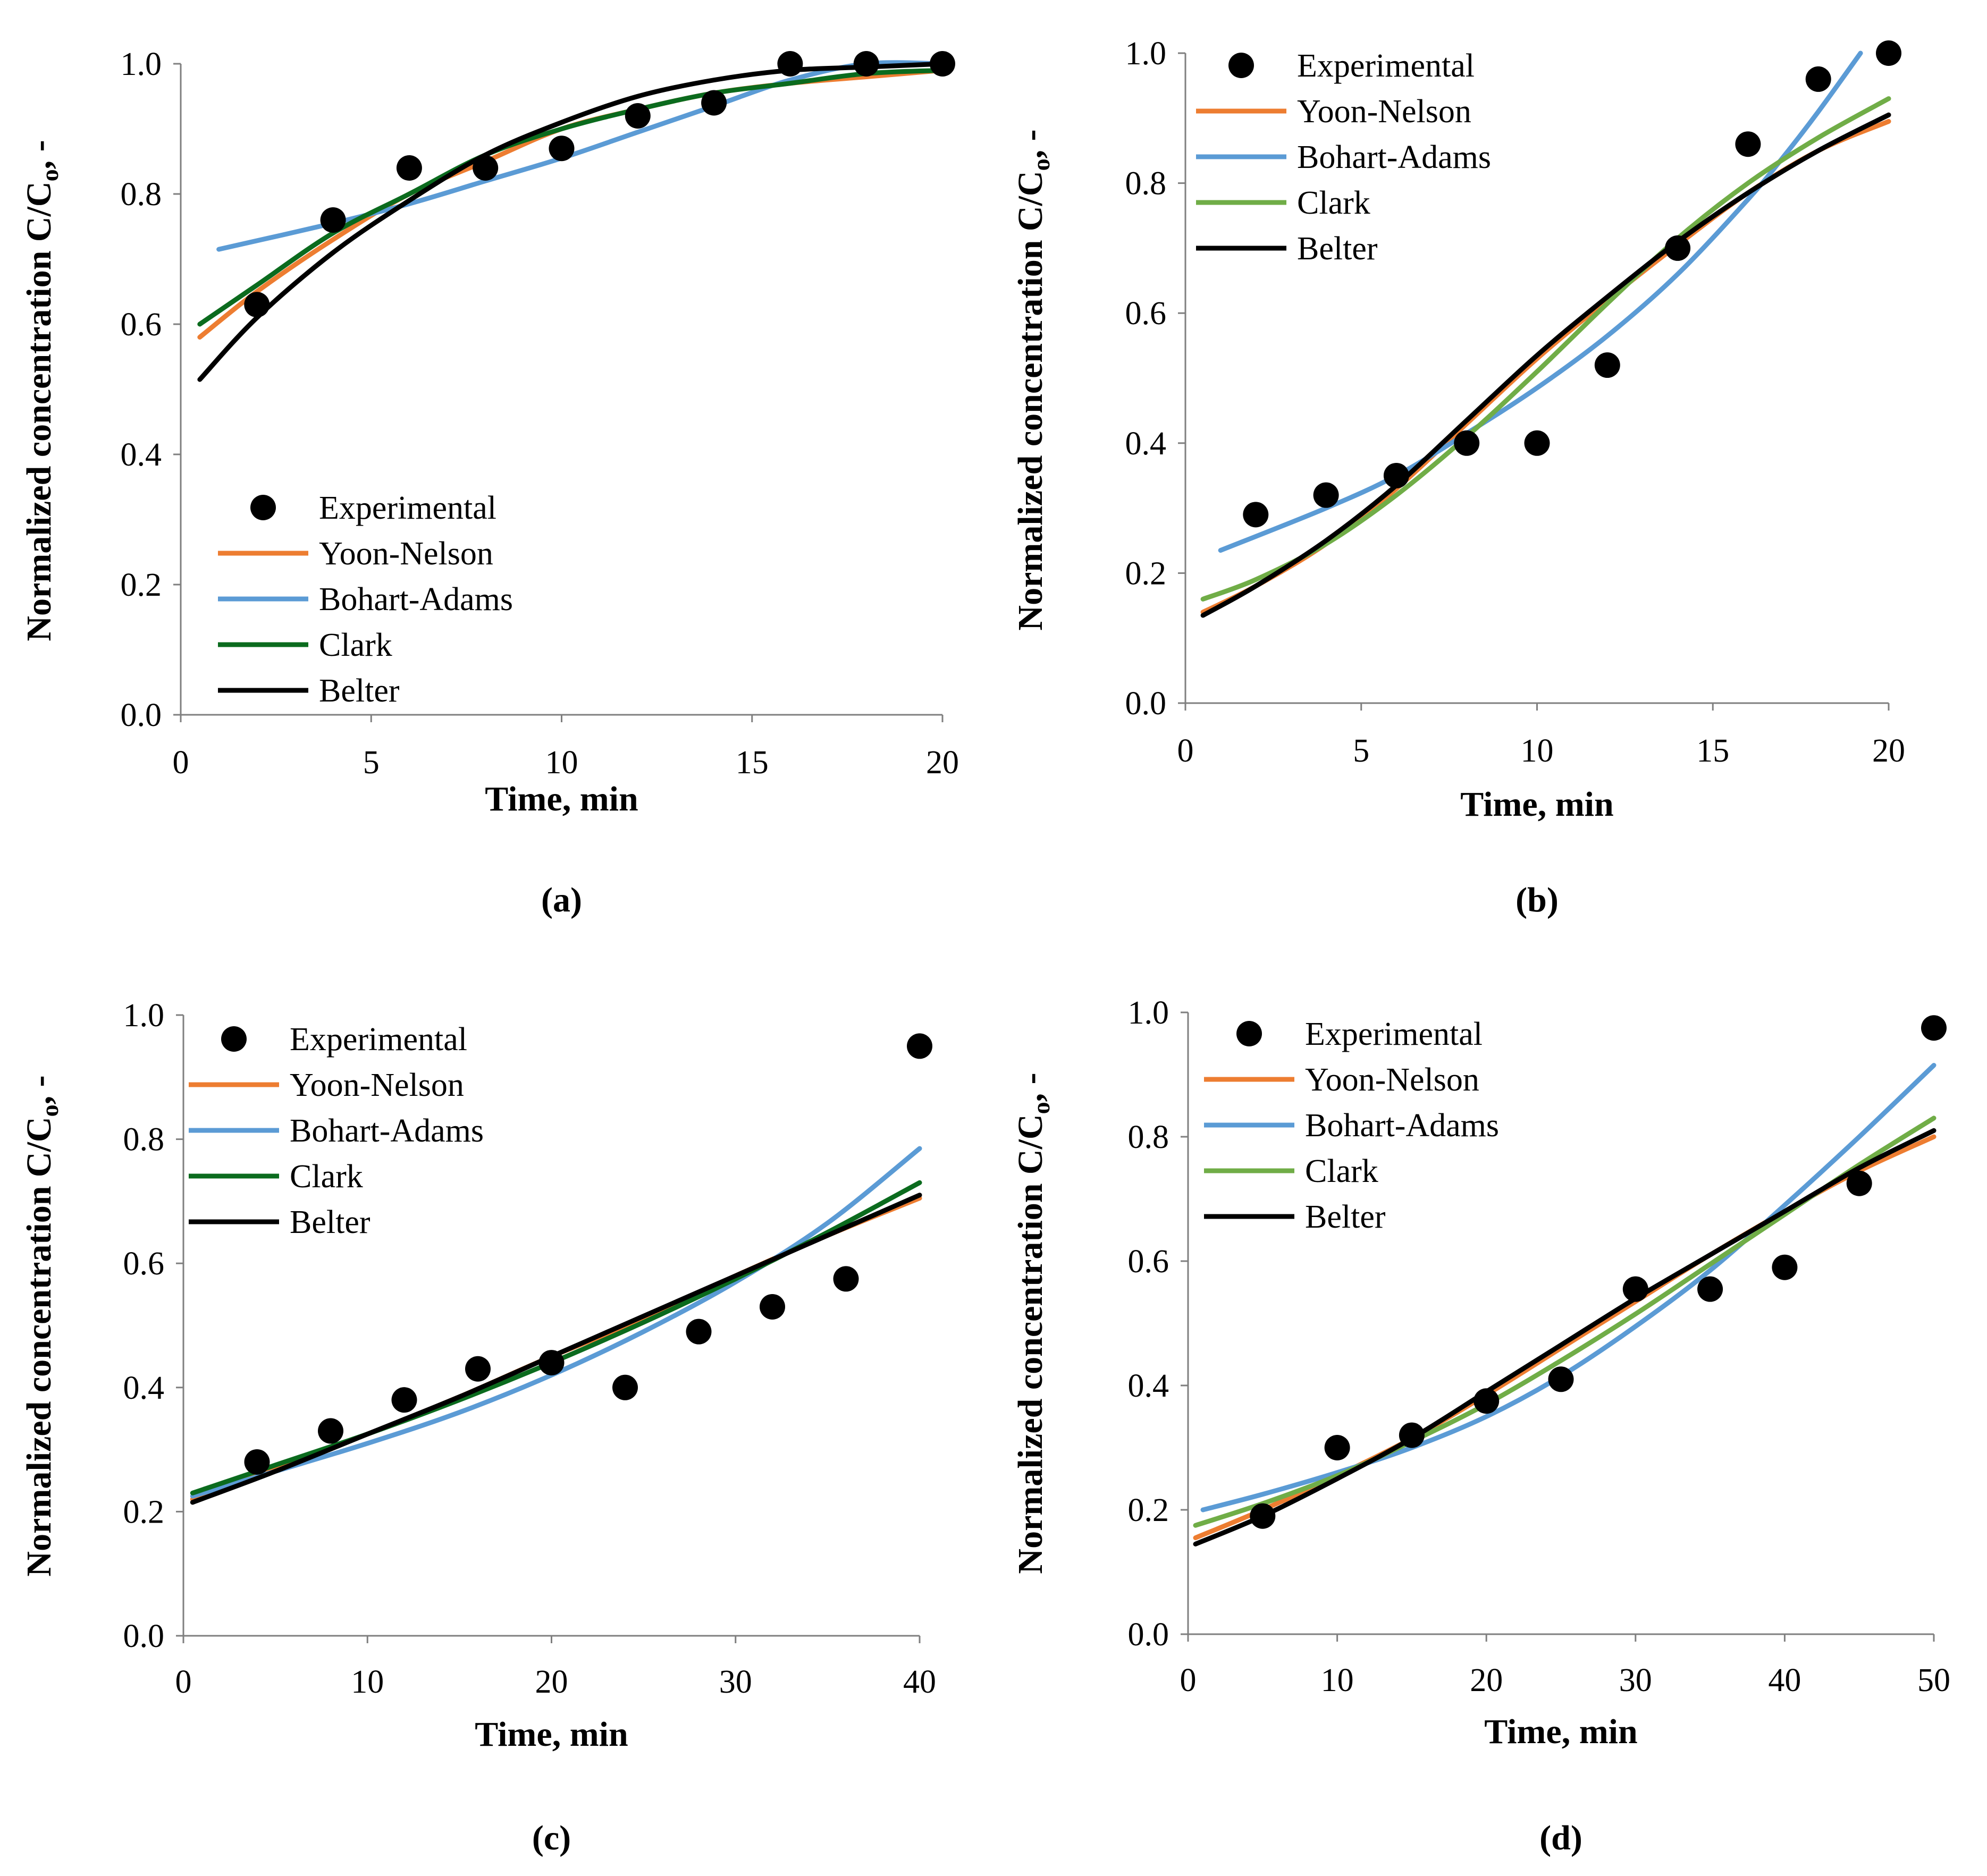 The width and height of the screenshot is (1987, 1876). What do you see at coordinates (571, 197) in the screenshot?
I see `series-line-clark` at bounding box center [571, 197].